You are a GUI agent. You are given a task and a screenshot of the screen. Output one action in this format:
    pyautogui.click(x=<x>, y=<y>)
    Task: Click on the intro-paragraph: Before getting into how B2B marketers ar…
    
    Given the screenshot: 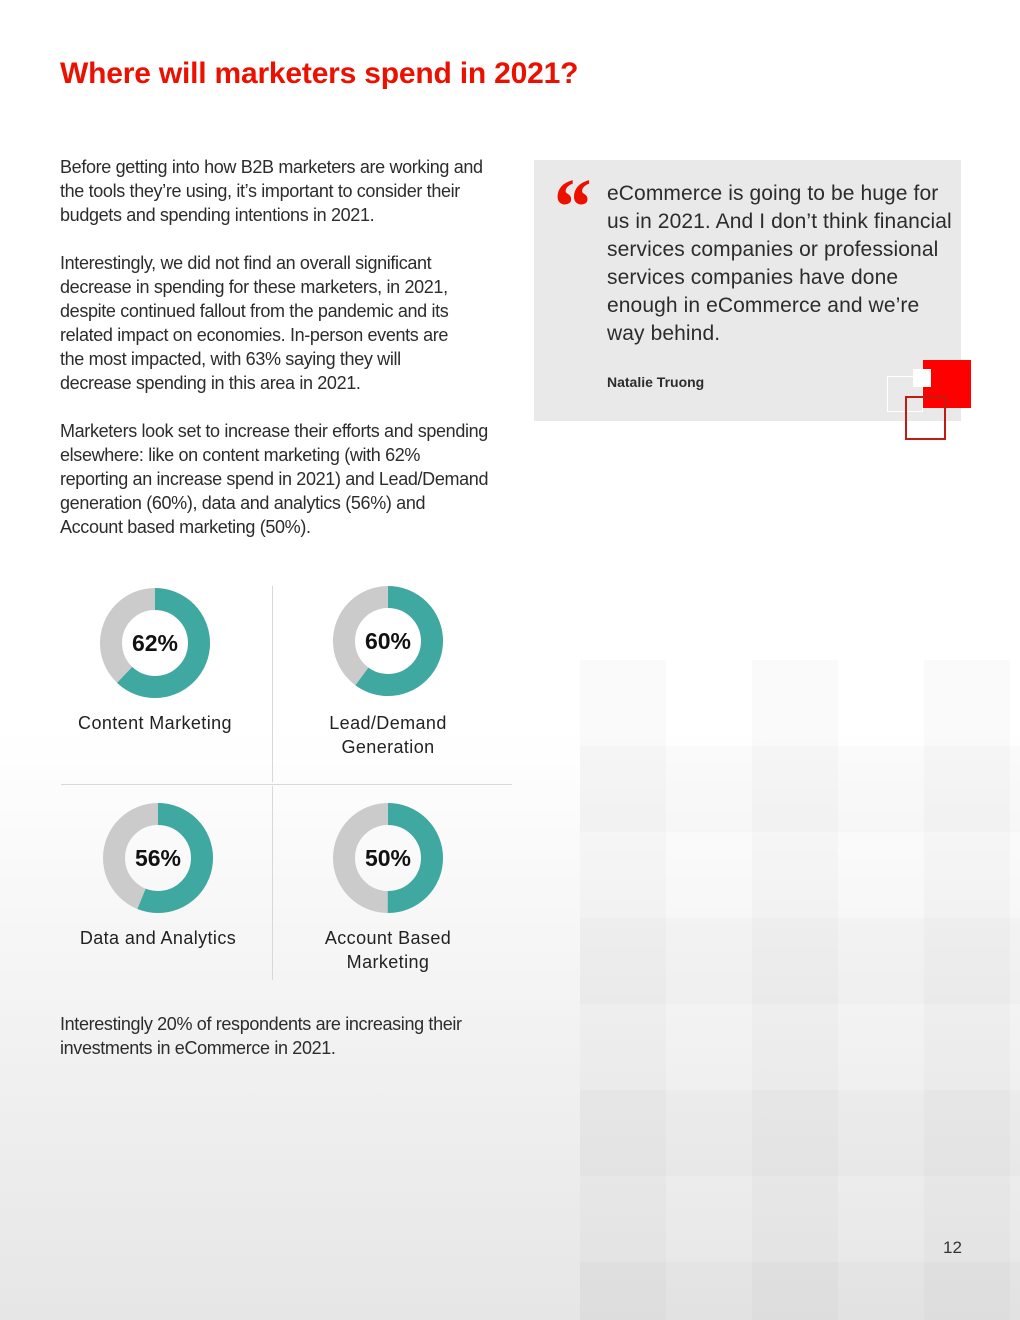 What is the action you would take?
    pyautogui.click(x=271, y=191)
    